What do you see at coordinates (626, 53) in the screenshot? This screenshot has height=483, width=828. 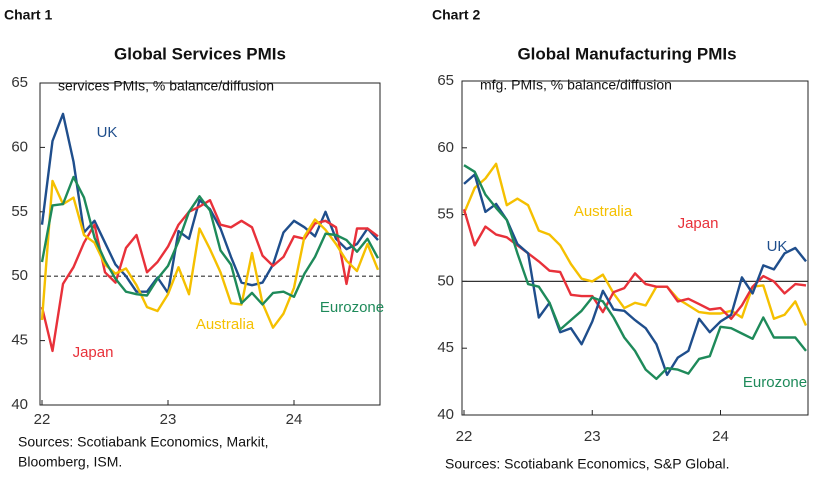 I see `chart-title: Global Manufacturing PMIs` at bounding box center [626, 53].